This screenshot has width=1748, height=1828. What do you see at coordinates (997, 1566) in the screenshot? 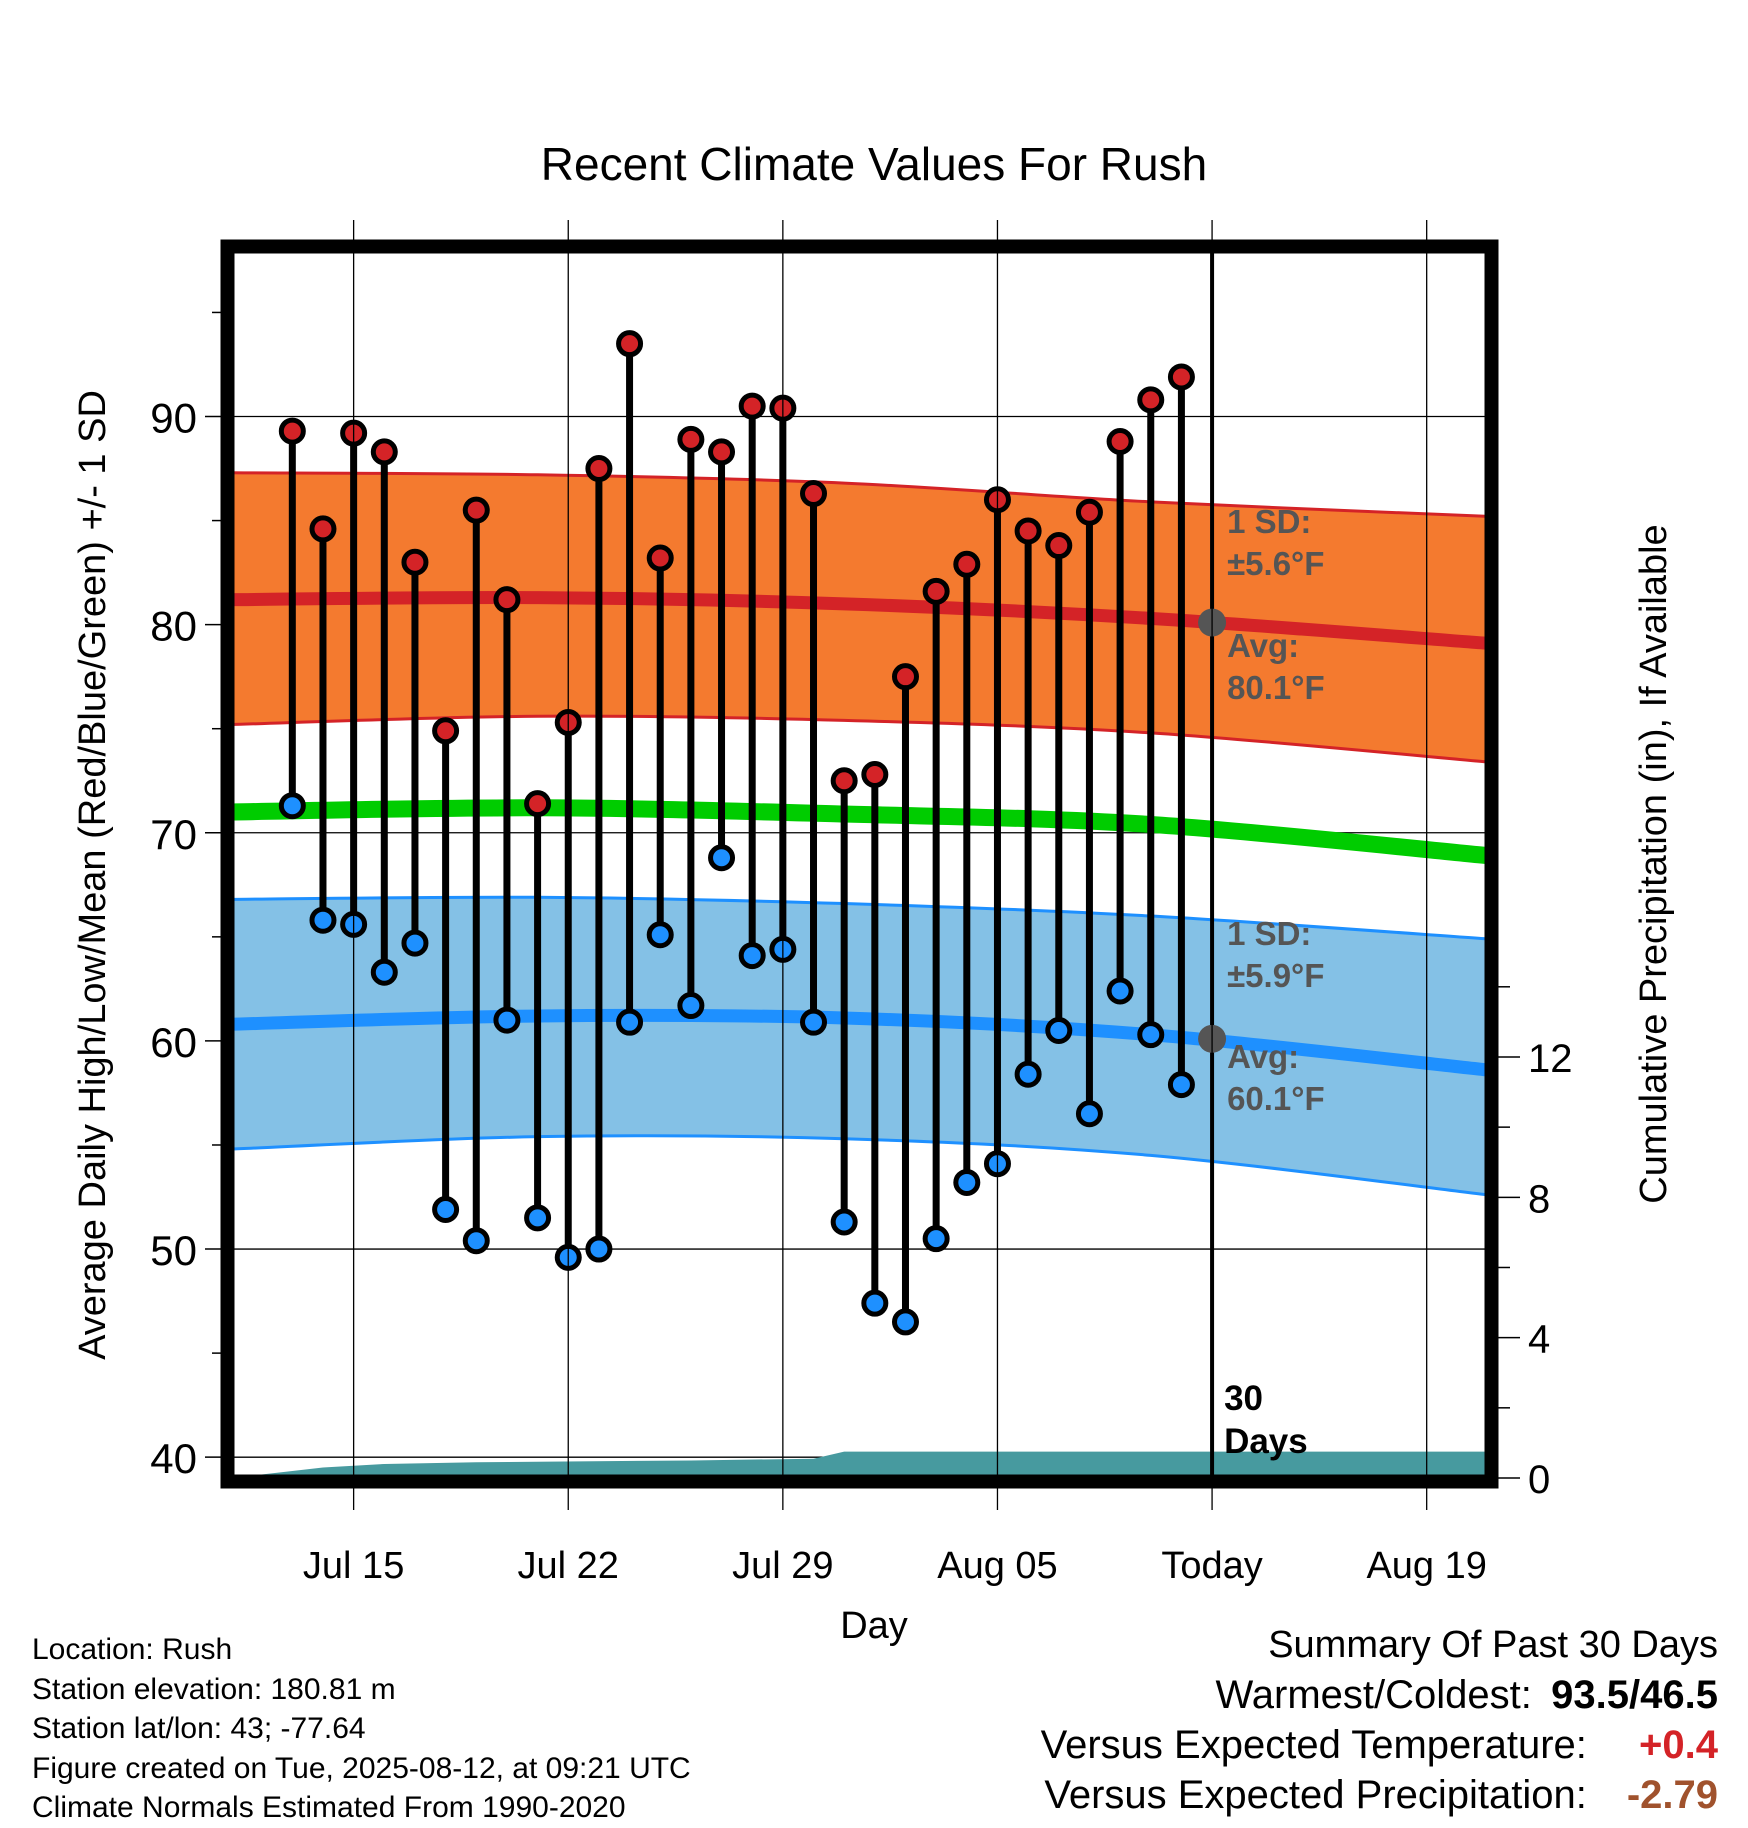
I see `x-tick-label: Aug 05` at bounding box center [997, 1566].